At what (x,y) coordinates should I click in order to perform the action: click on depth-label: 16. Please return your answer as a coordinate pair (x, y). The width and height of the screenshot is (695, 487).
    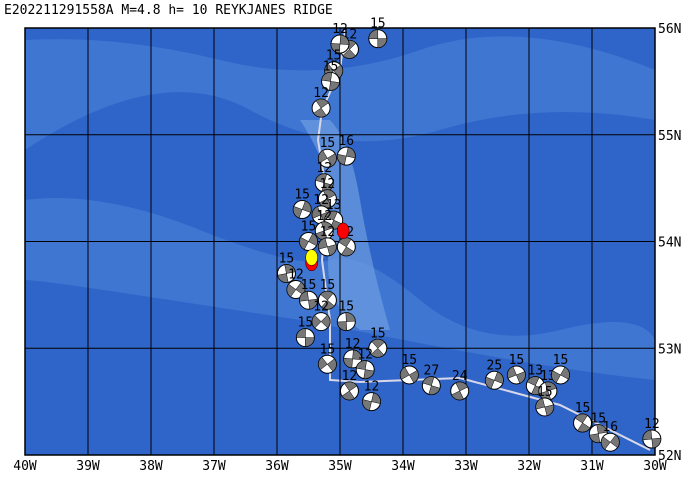
    Looking at the image, I should click on (610, 427).